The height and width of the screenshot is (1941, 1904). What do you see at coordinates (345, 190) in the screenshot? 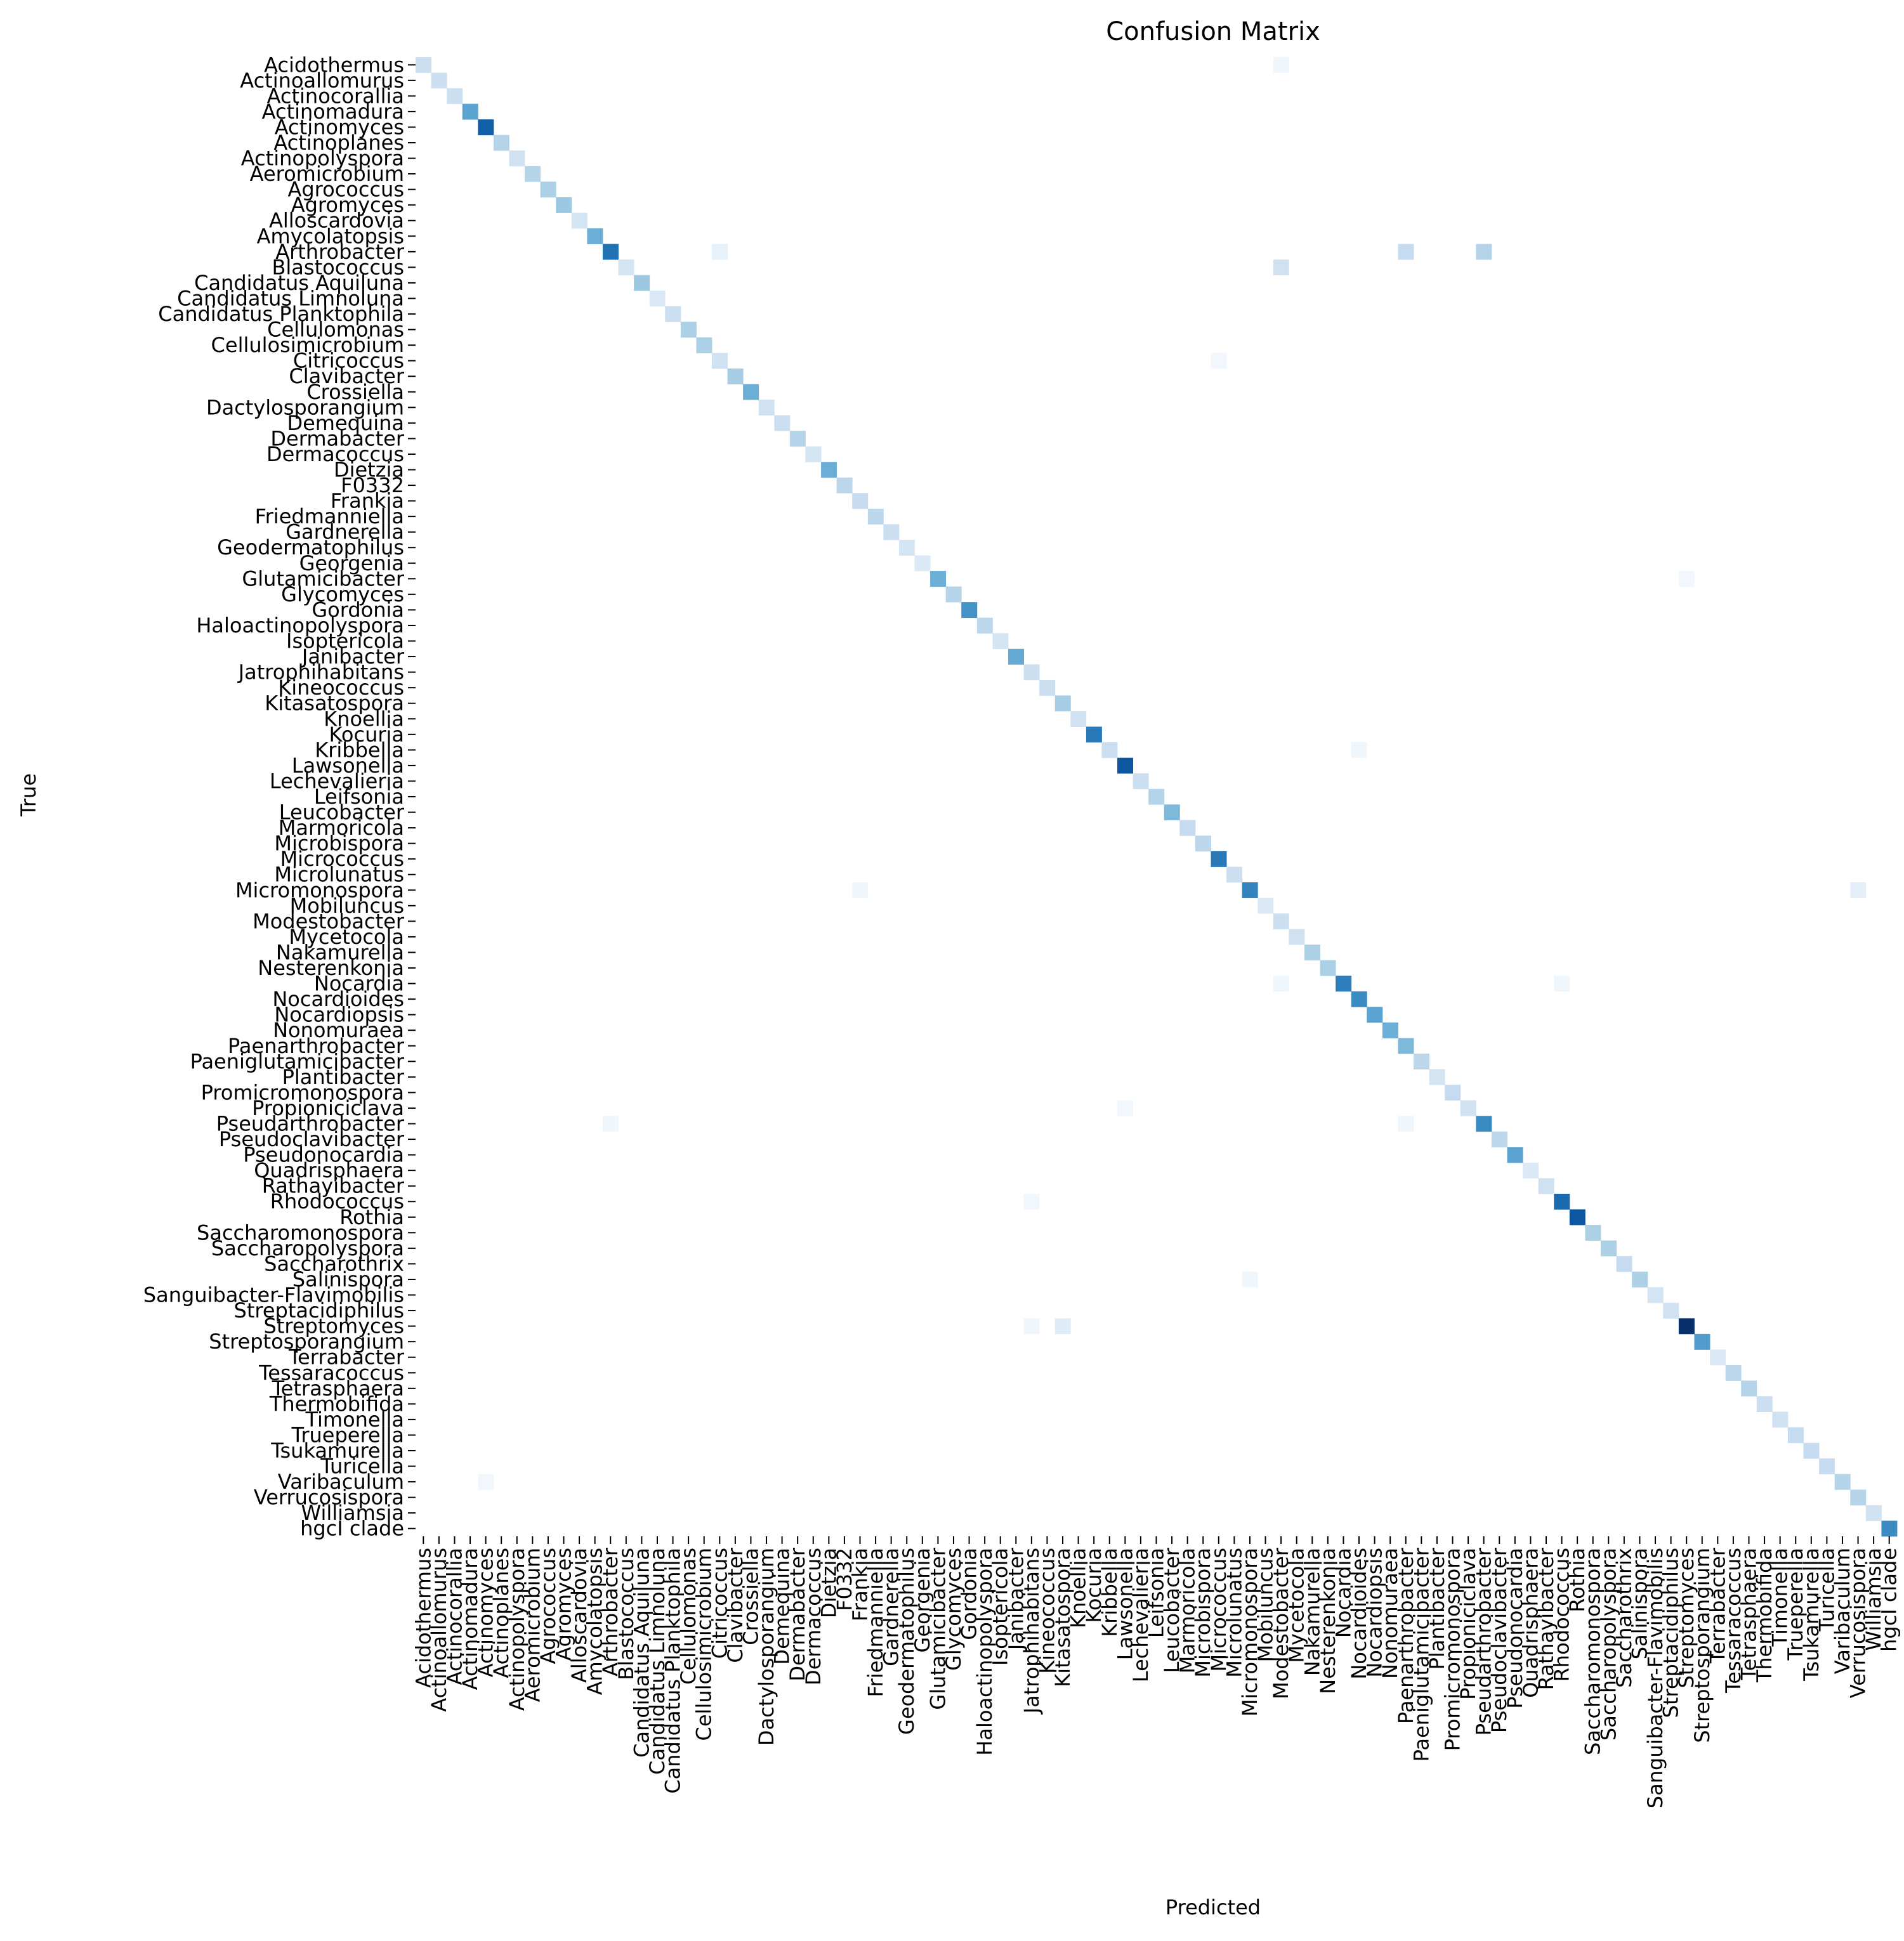
I see `y-tick-label: Agrococcus` at bounding box center [345, 190].